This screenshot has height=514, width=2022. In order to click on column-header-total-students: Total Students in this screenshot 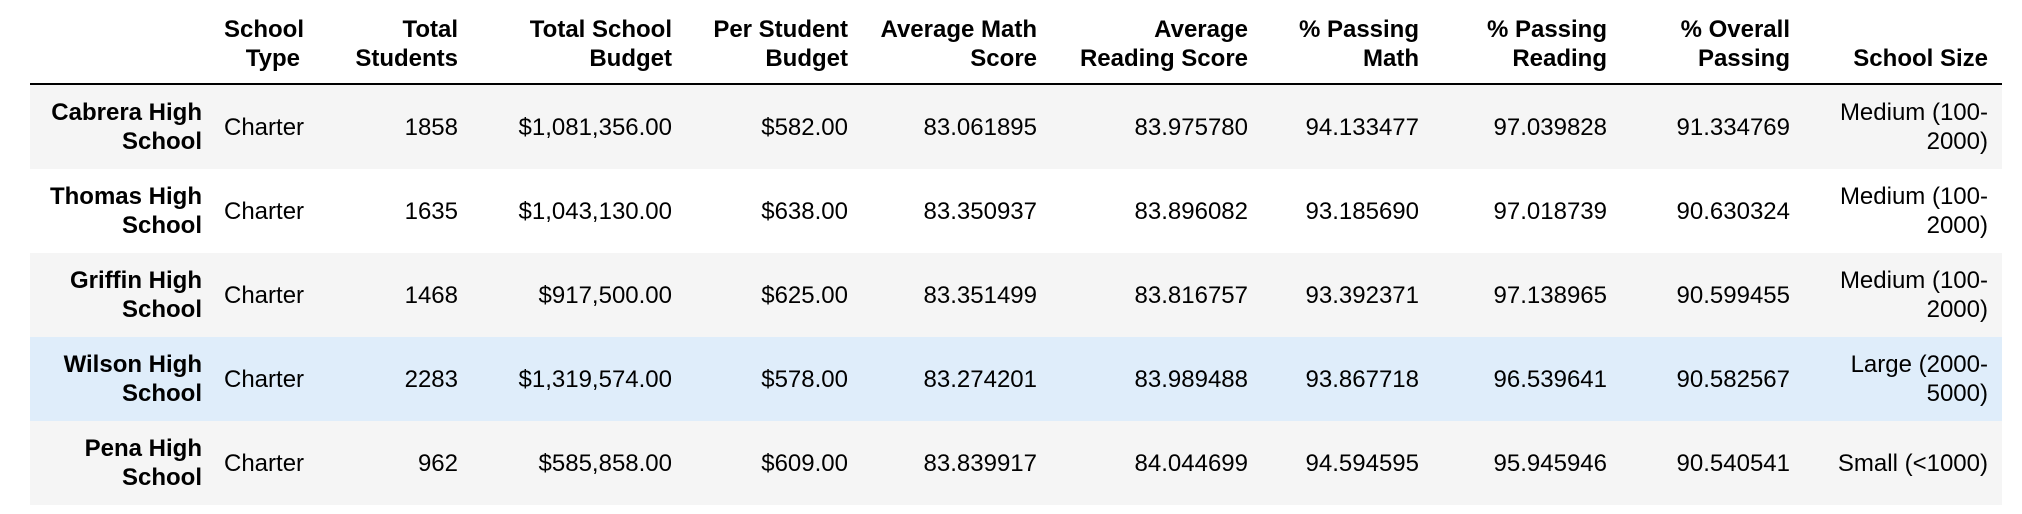, I will do `click(393, 42)`.